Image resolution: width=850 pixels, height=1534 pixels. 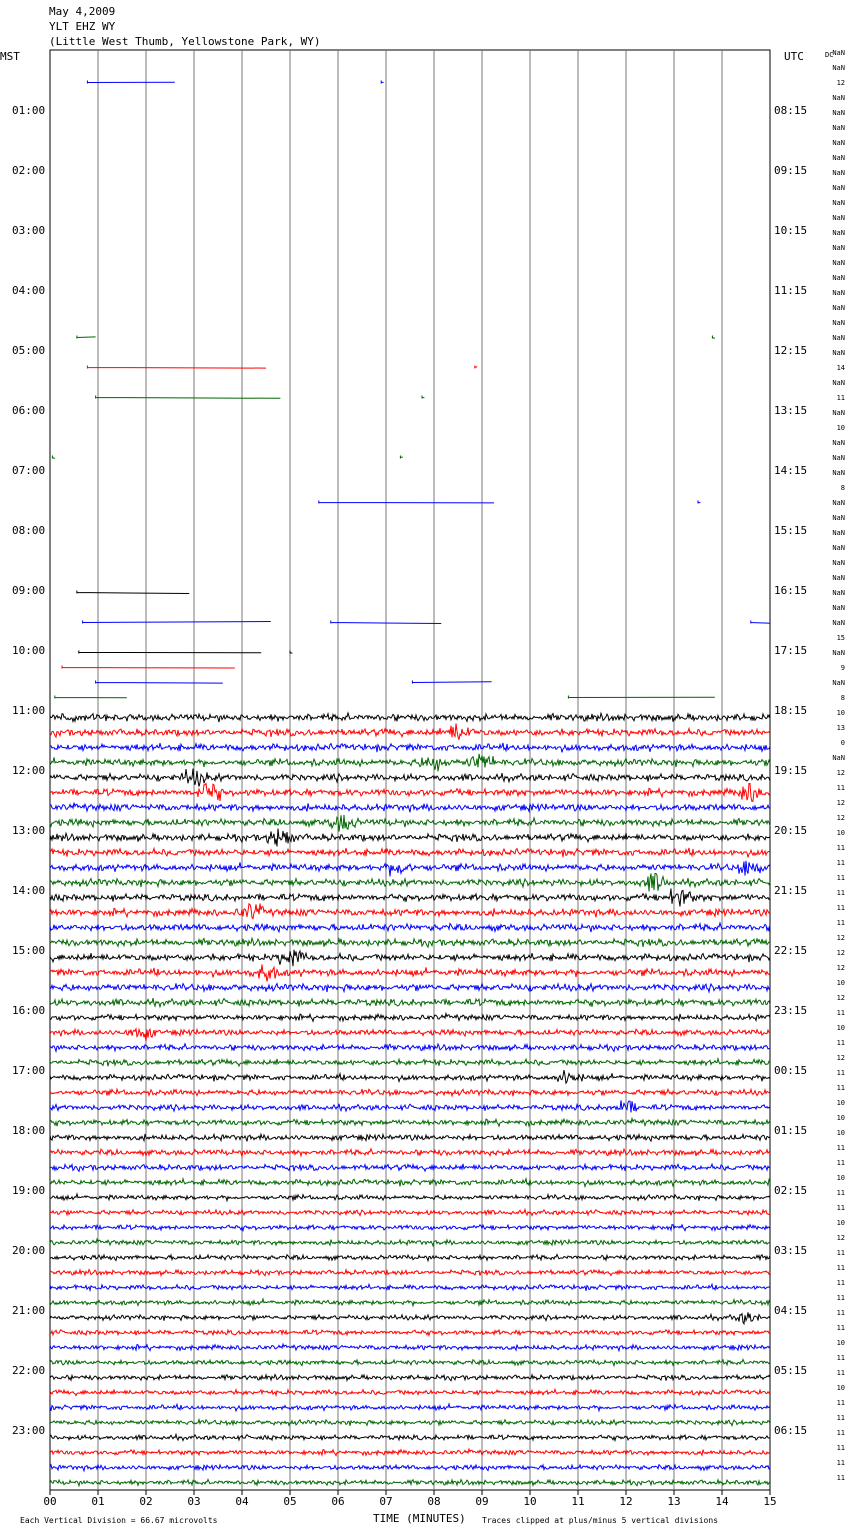 What do you see at coordinates (843, 668) in the screenshot?
I see `dc-offset-row-41: 9` at bounding box center [843, 668].